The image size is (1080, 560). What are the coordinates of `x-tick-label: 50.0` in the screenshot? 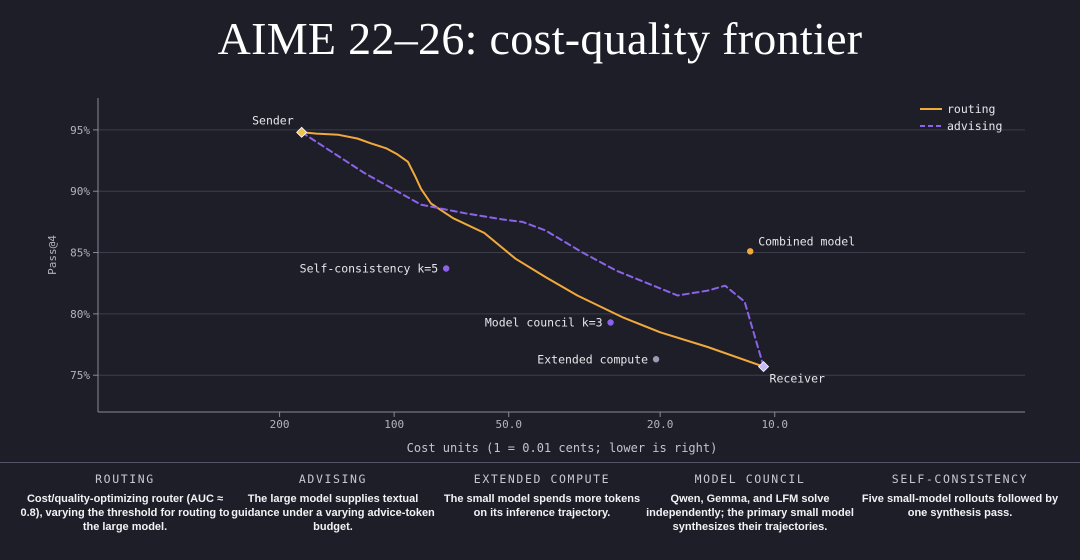 It's located at (508, 424).